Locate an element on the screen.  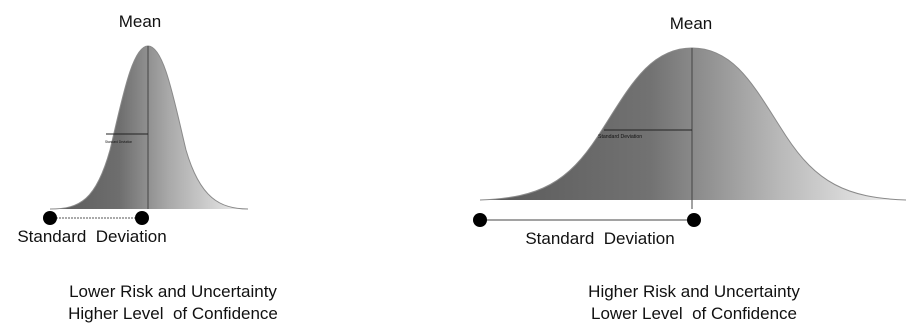
narrow-bell-curve is located at coordinates (149, 127).